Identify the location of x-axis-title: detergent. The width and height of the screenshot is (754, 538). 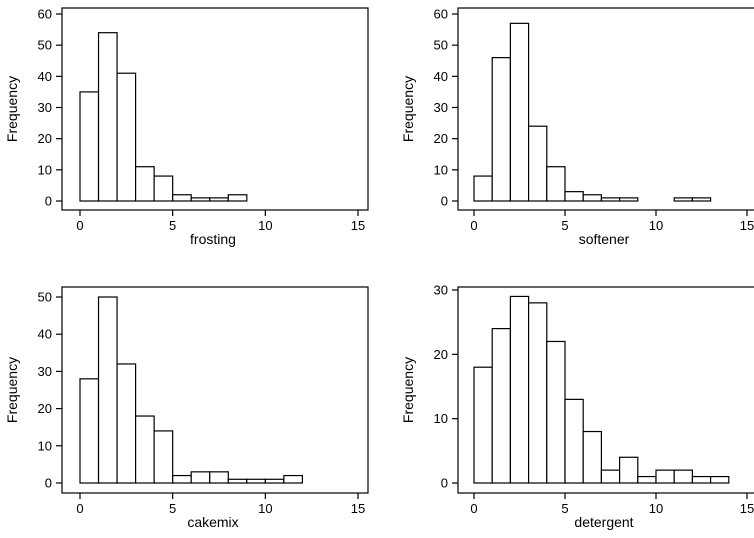
(603, 522).